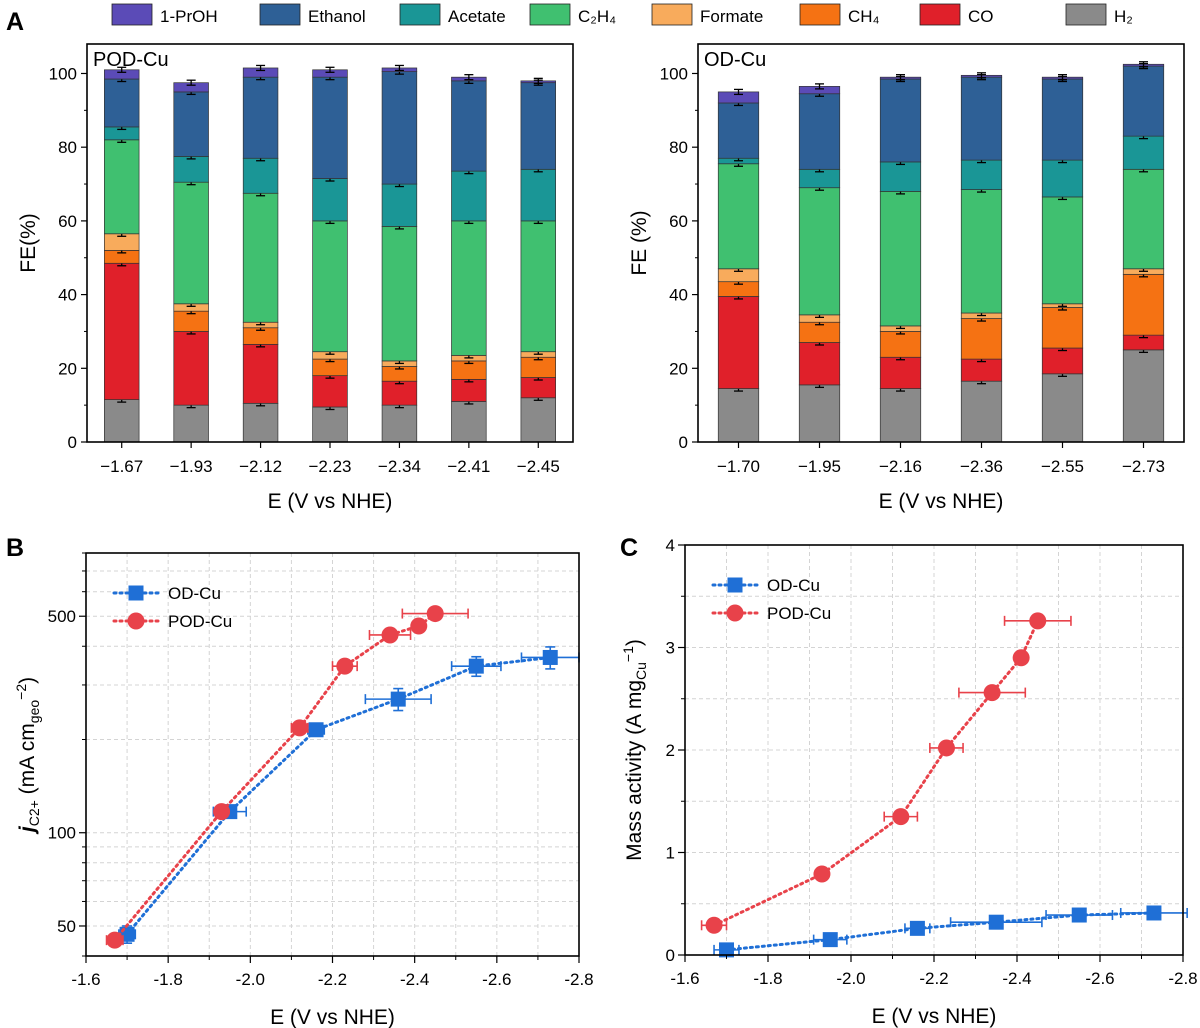 The width and height of the screenshot is (1200, 1028). Describe the element at coordinates (15, 22) in the screenshot. I see `panel-letter-a: A` at that location.